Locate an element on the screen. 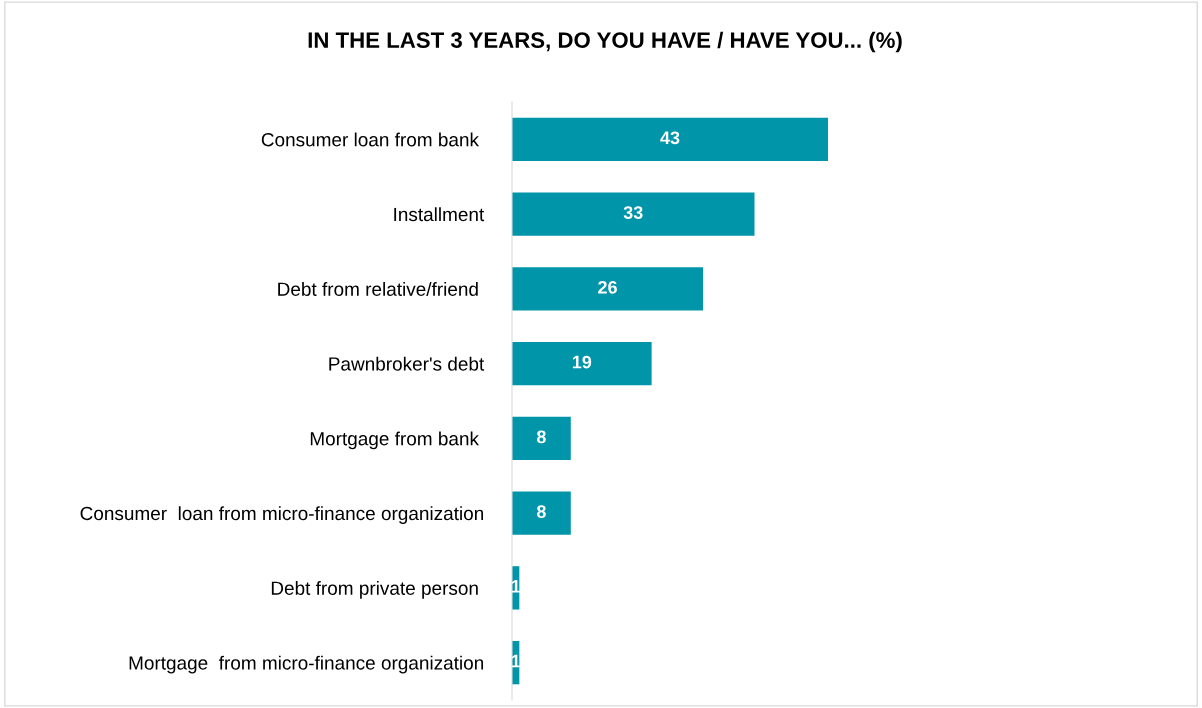 The width and height of the screenshot is (1202, 708). y-tick-label: Debt from private person is located at coordinates (374, 590).